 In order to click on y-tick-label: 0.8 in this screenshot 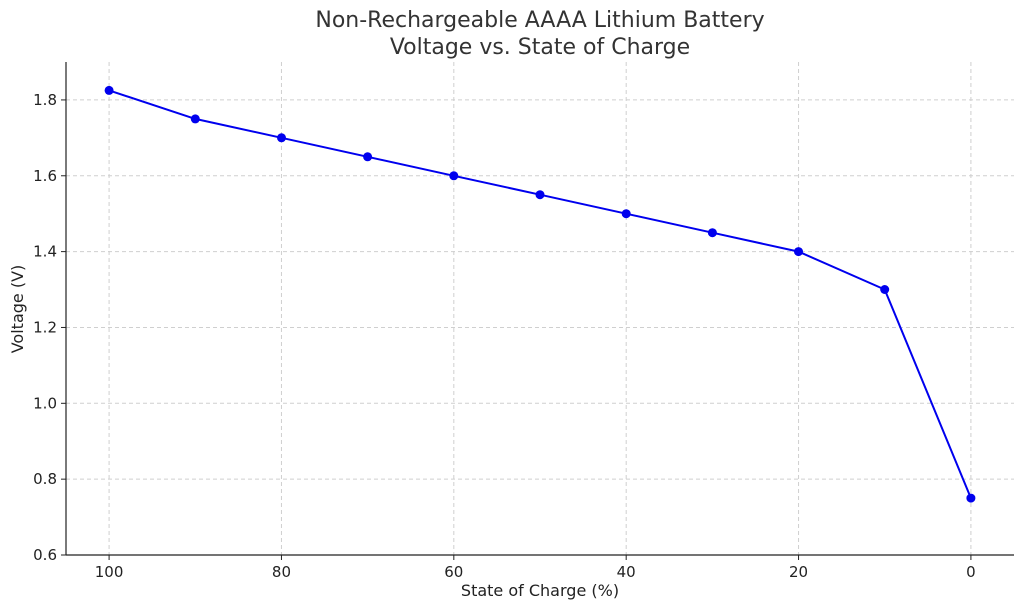, I will do `click(45, 479)`.